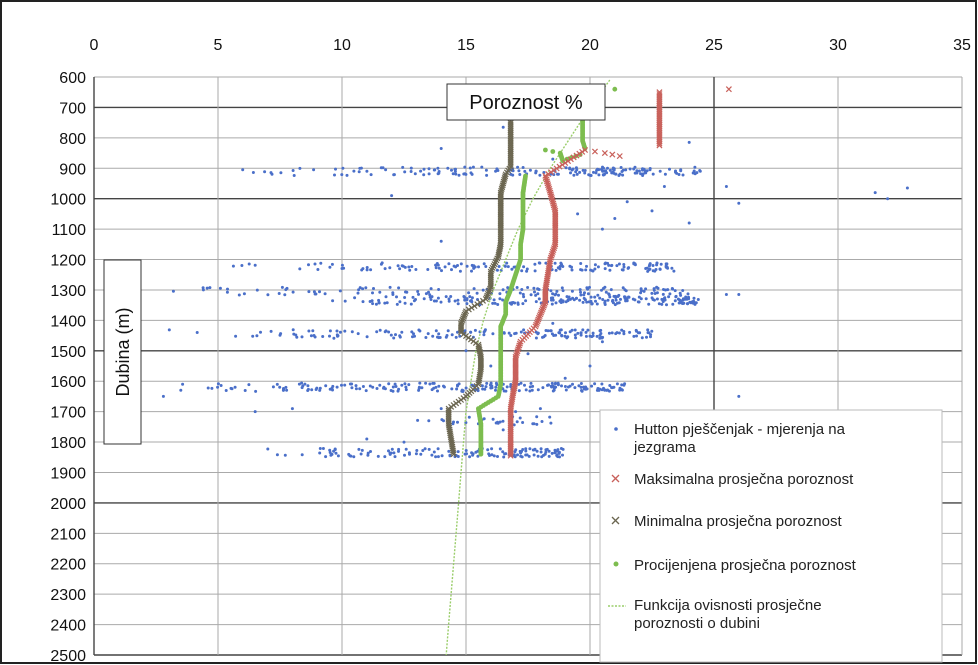 The width and height of the screenshot is (978, 665). What do you see at coordinates (68, 626) in the screenshot?
I see `y-tick-label-2400: 2400` at bounding box center [68, 626].